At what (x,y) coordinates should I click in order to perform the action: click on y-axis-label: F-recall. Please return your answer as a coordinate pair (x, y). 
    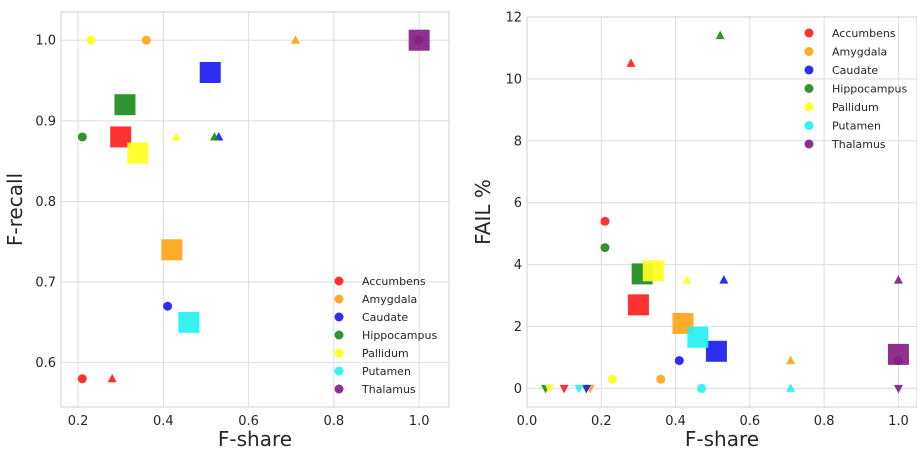
    Looking at the image, I should click on (15, 209).